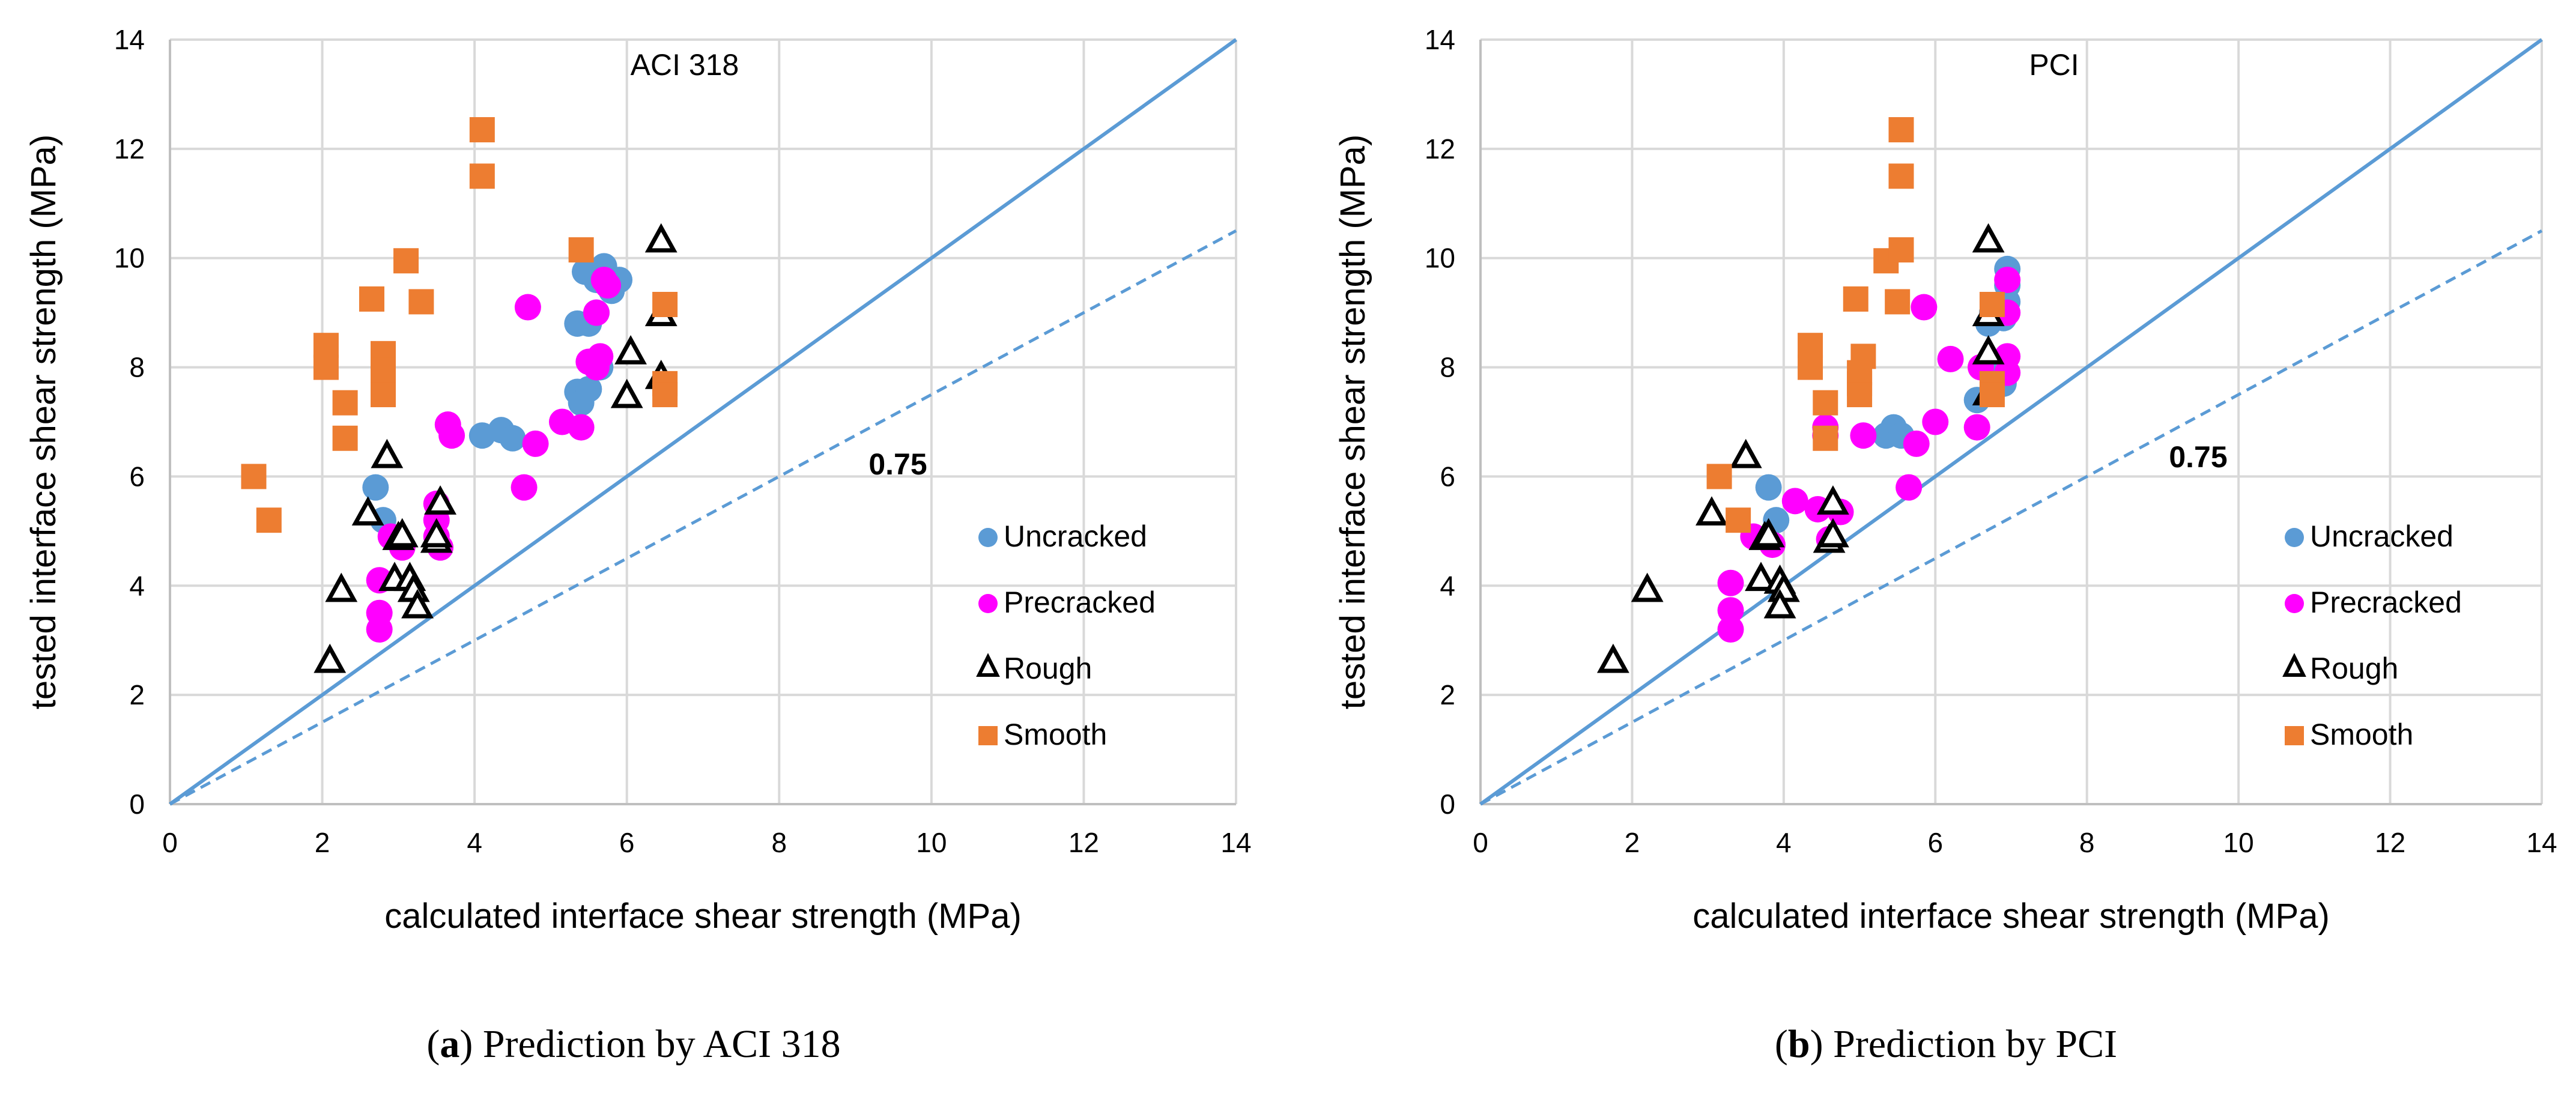 Image resolution: width=2576 pixels, height=1093 pixels. I want to click on y-axis-label: tested interface shear strength (MPa), so click(1352, 422).